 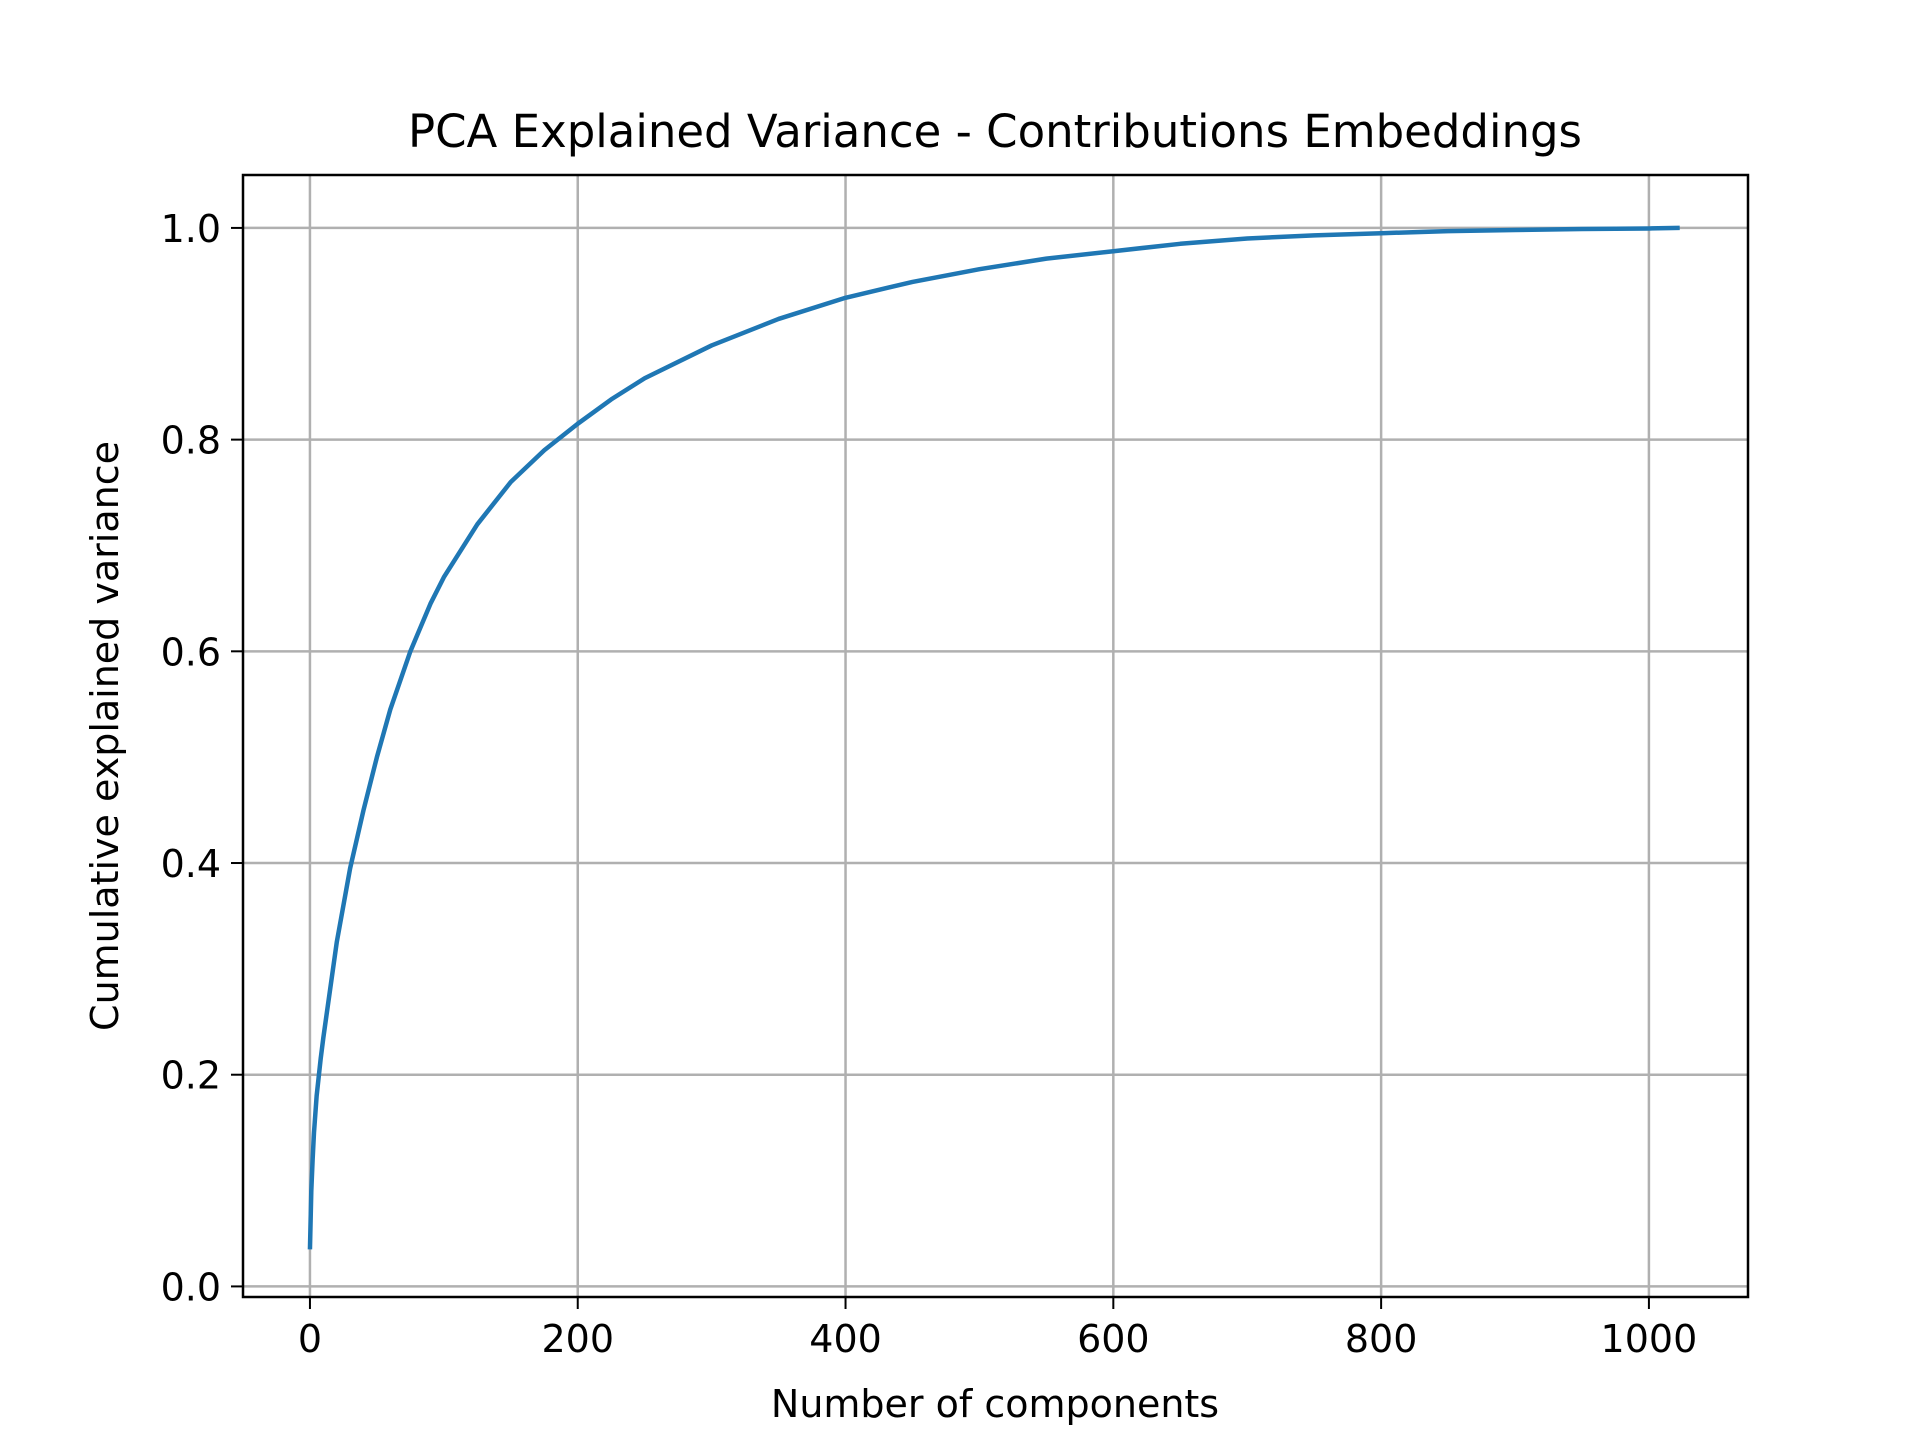 I want to click on x-tick-label: 200, so click(x=577, y=1339).